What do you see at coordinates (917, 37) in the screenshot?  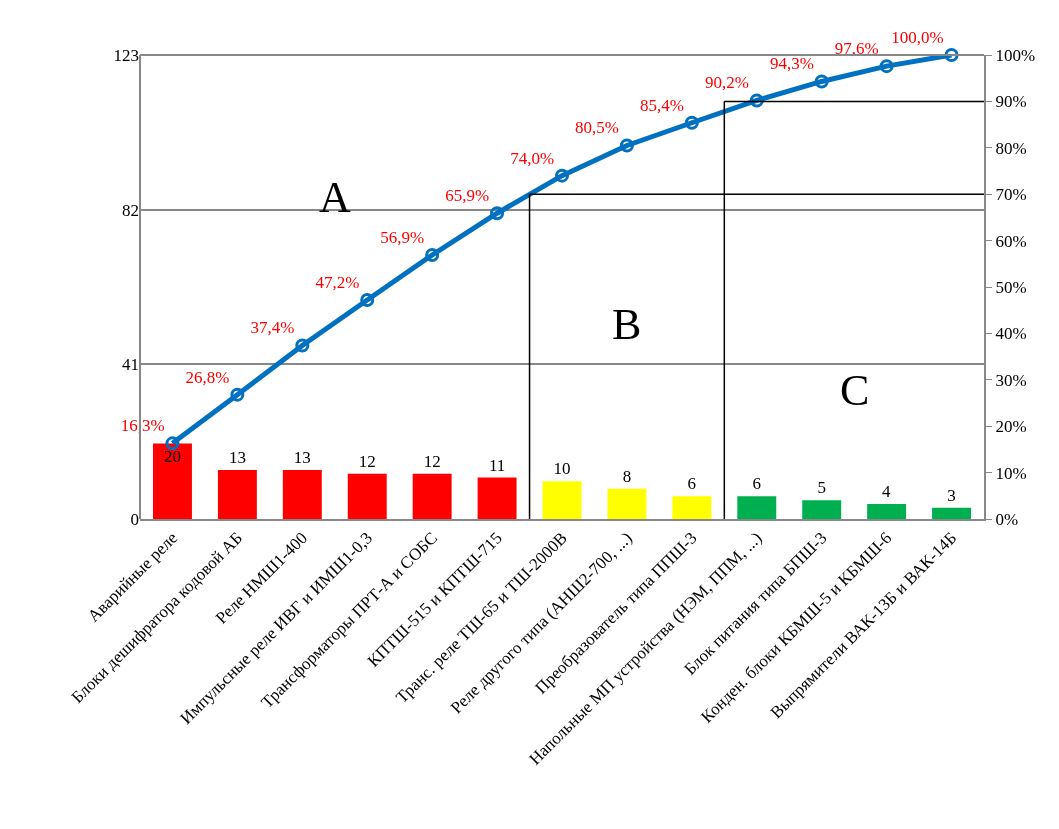 I see `data-label: 100,0%` at bounding box center [917, 37].